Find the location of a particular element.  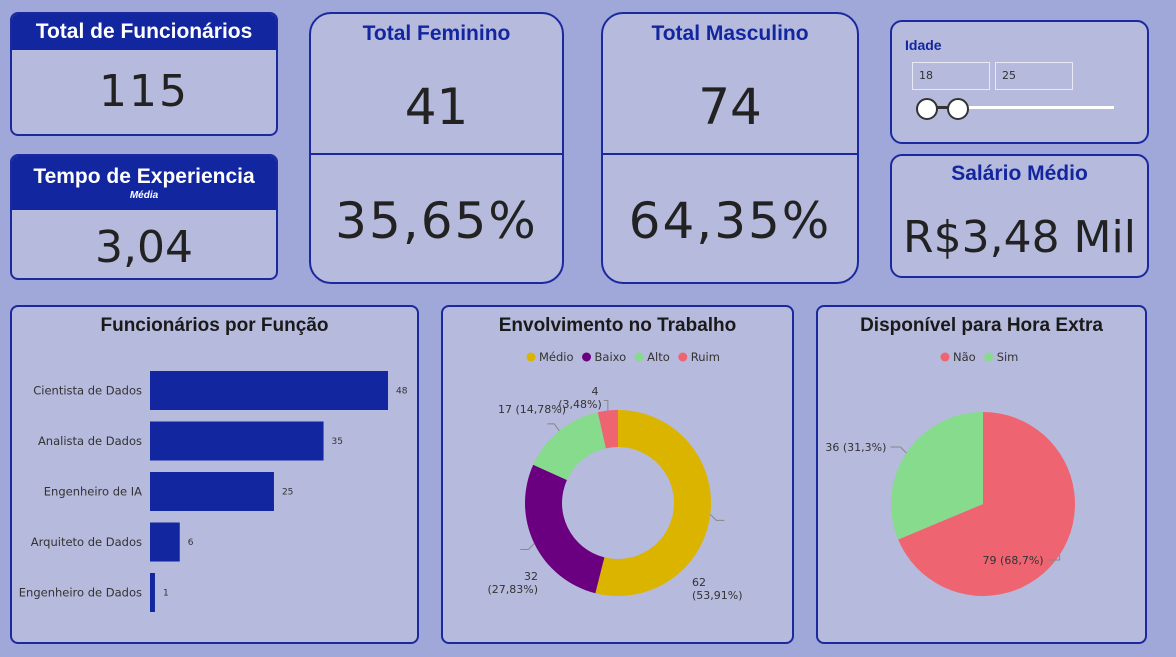

legend-label-nao: Não is located at coordinates (964, 357).